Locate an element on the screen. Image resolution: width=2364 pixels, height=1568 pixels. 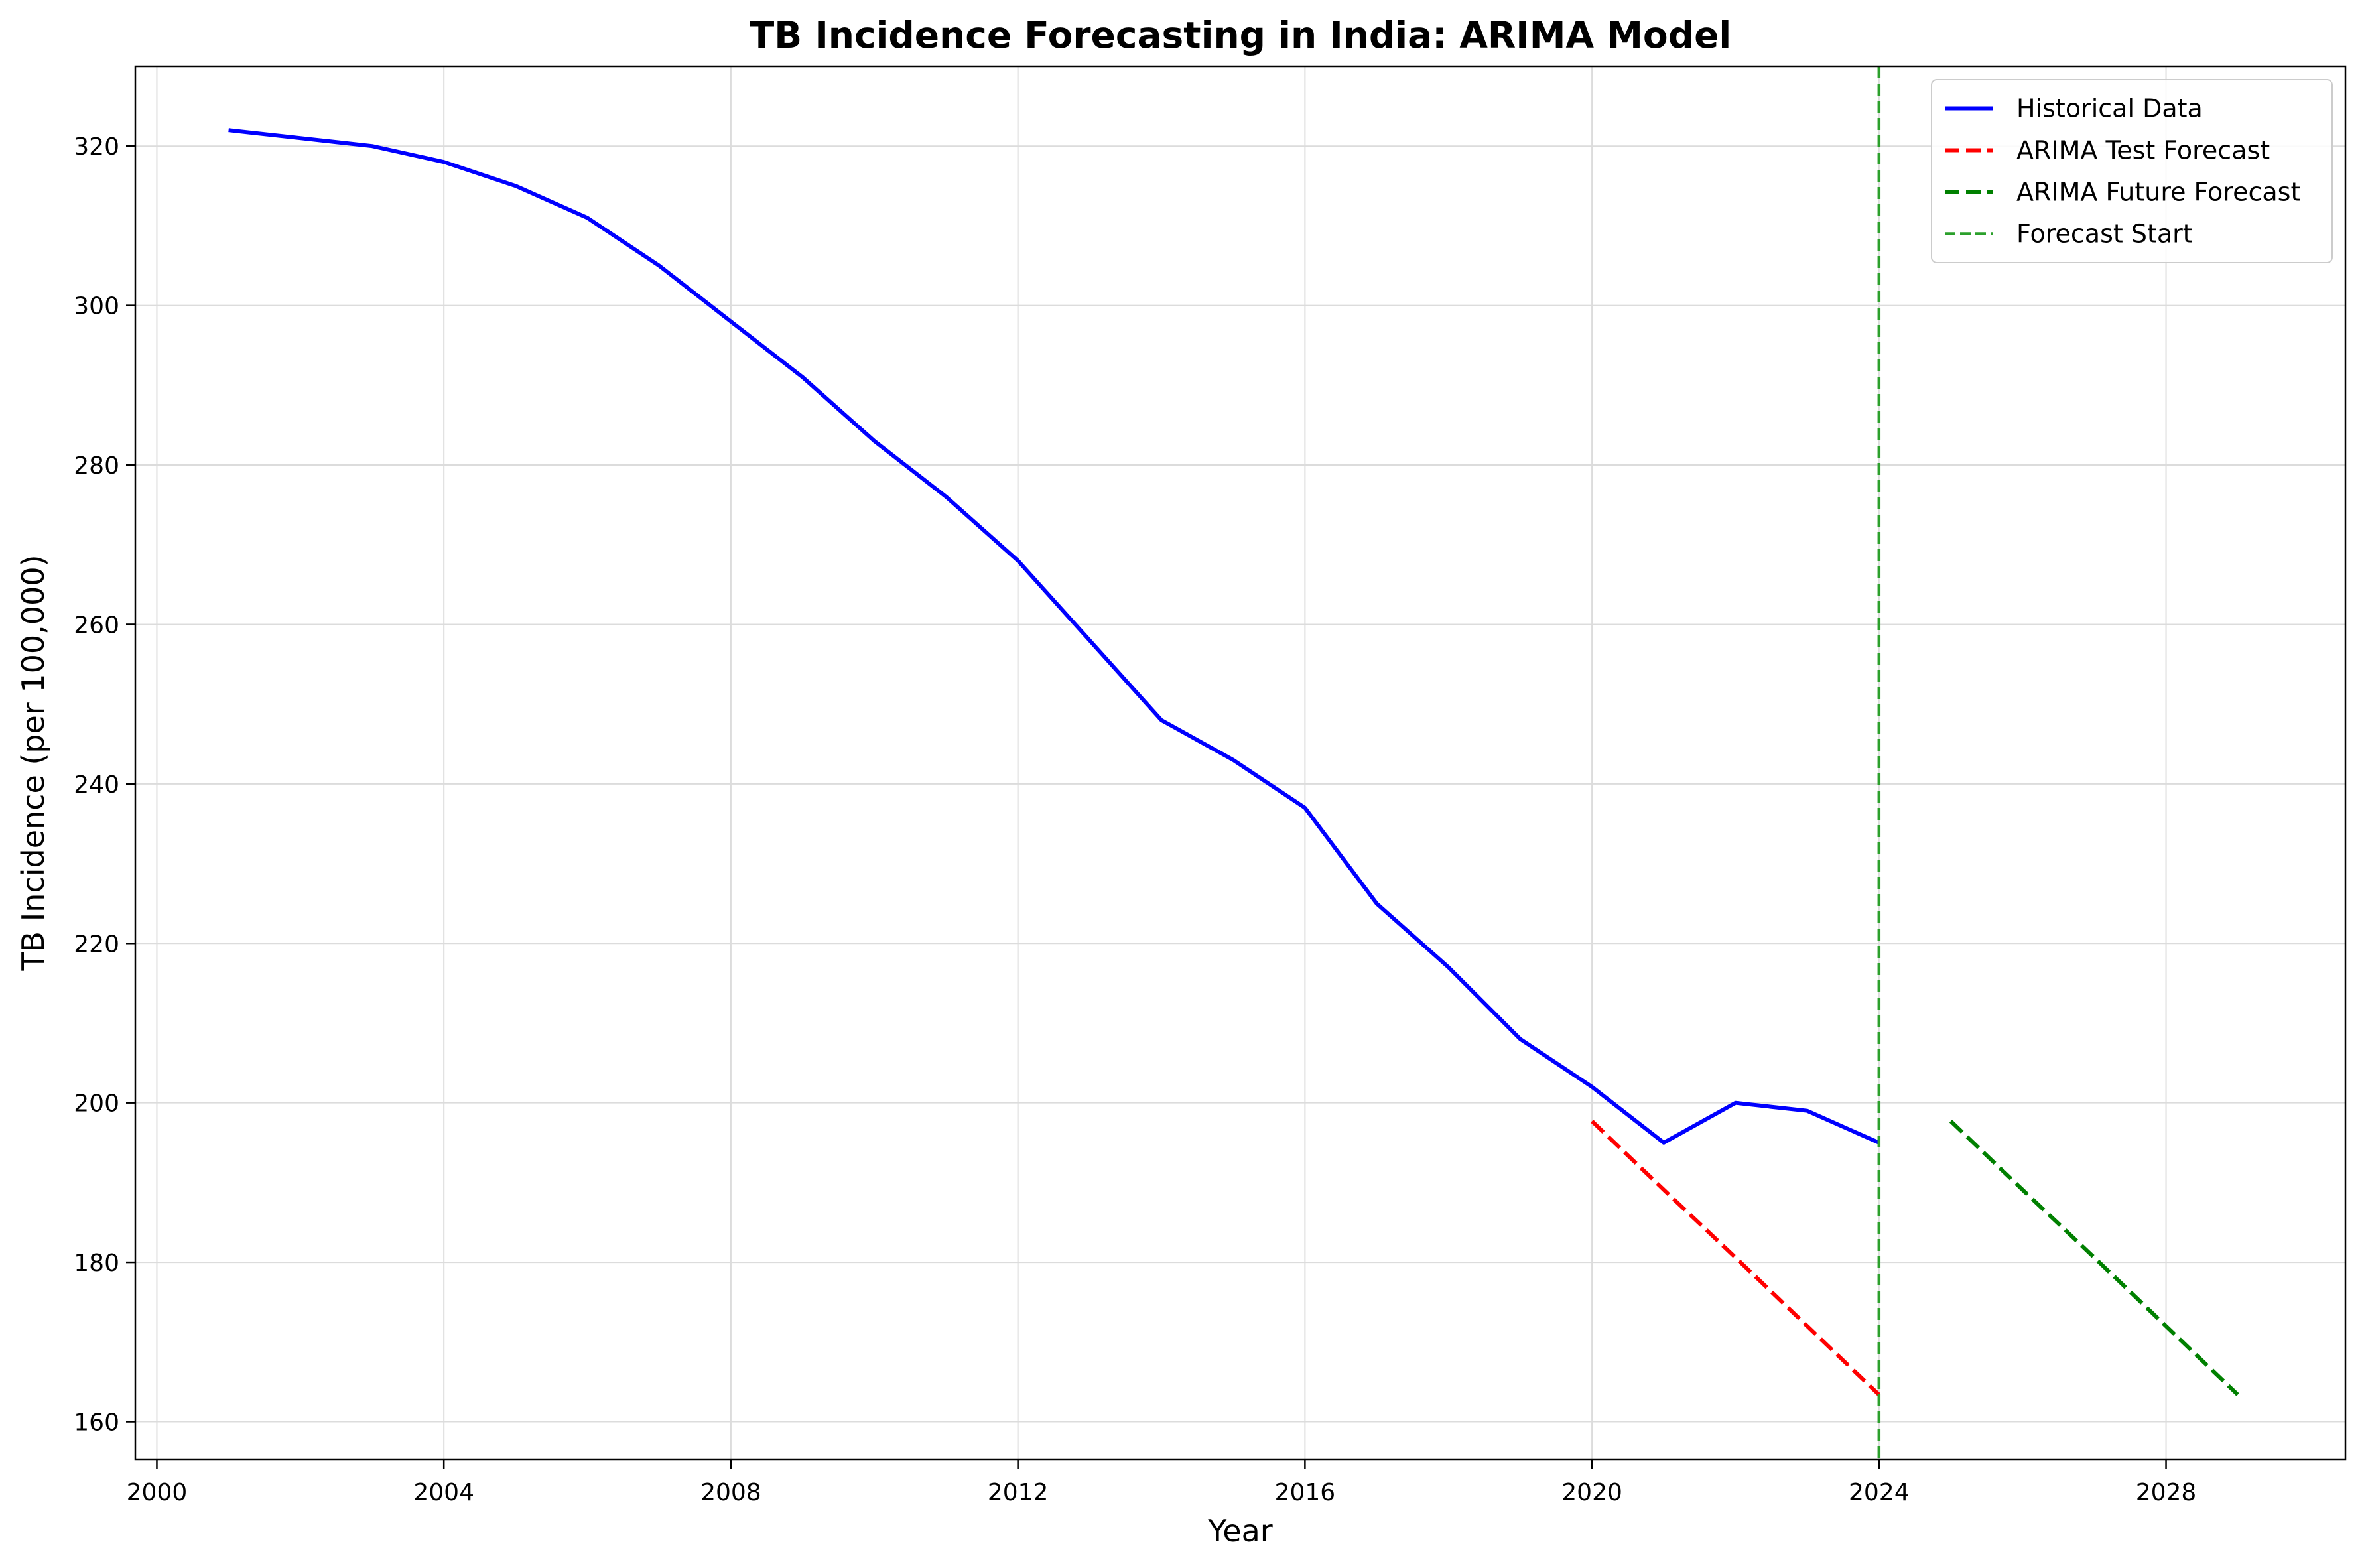
legend-label: Forecast Start is located at coordinates (2104, 235).